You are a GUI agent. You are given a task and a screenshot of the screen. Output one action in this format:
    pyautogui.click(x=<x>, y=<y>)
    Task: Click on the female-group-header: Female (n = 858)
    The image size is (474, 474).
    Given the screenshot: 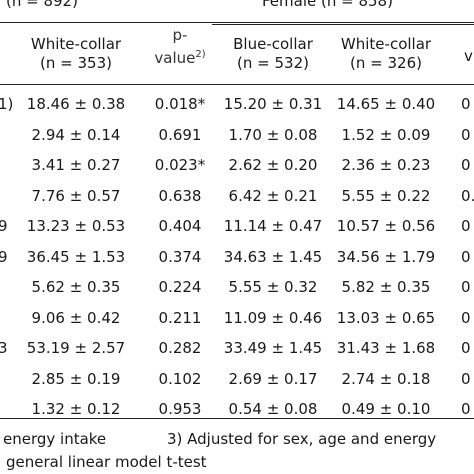 What is the action you would take?
    pyautogui.click(x=327, y=5)
    